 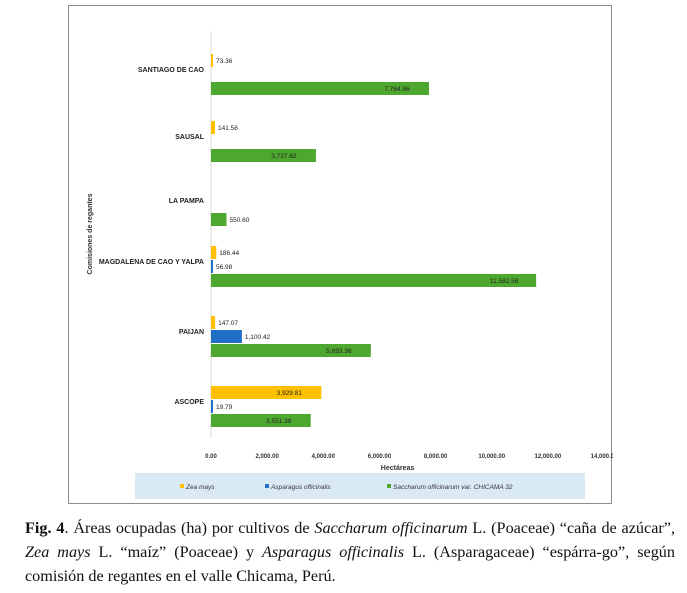 What do you see at coordinates (284, 156) in the screenshot?
I see `data-label-2-1: 3,737.62` at bounding box center [284, 156].